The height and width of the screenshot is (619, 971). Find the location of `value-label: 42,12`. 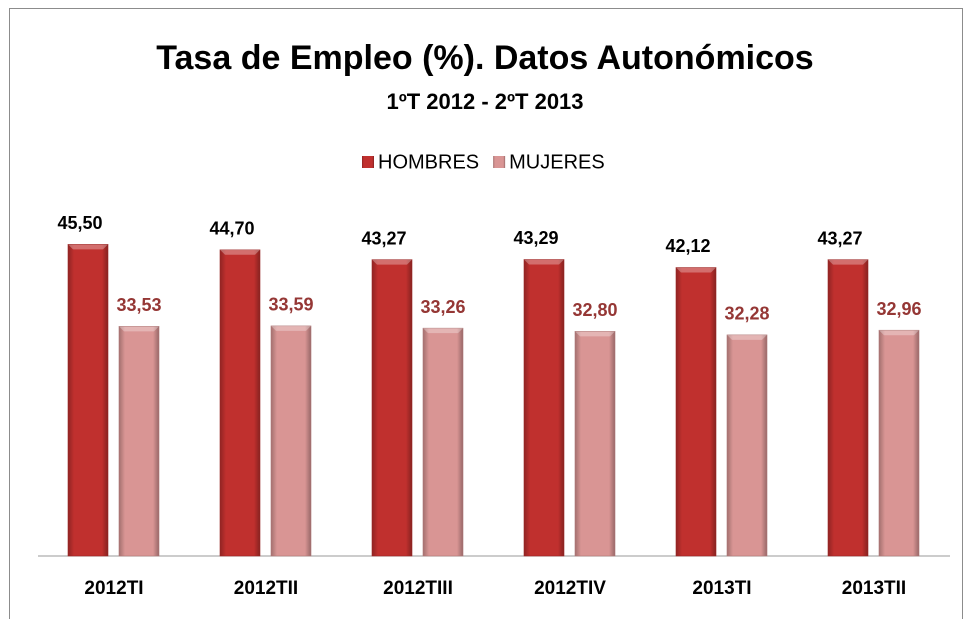

value-label: 42,12 is located at coordinates (687, 246).